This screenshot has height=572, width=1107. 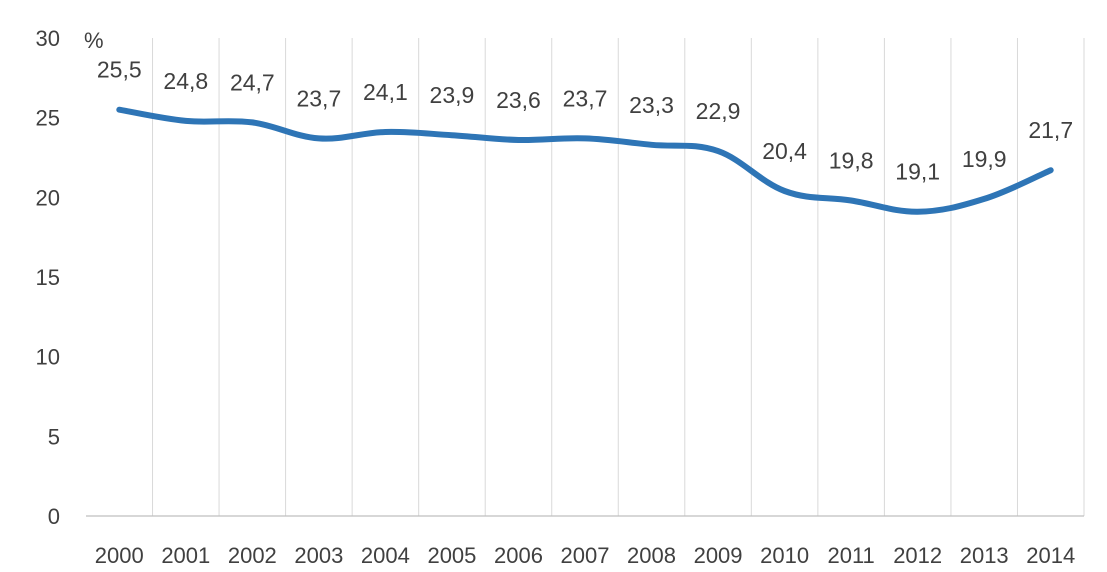 What do you see at coordinates (252, 555) in the screenshot?
I see `x-tick-label: 2002` at bounding box center [252, 555].